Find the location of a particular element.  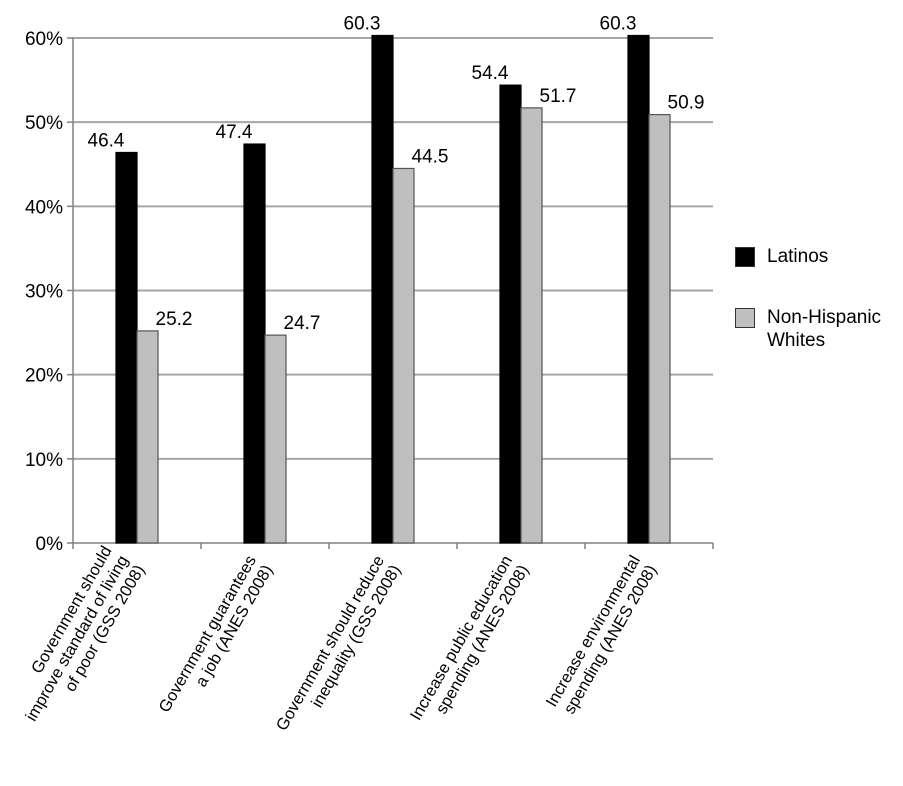

x-category-label-line: Government guarantees is located at coordinates (207, 634).